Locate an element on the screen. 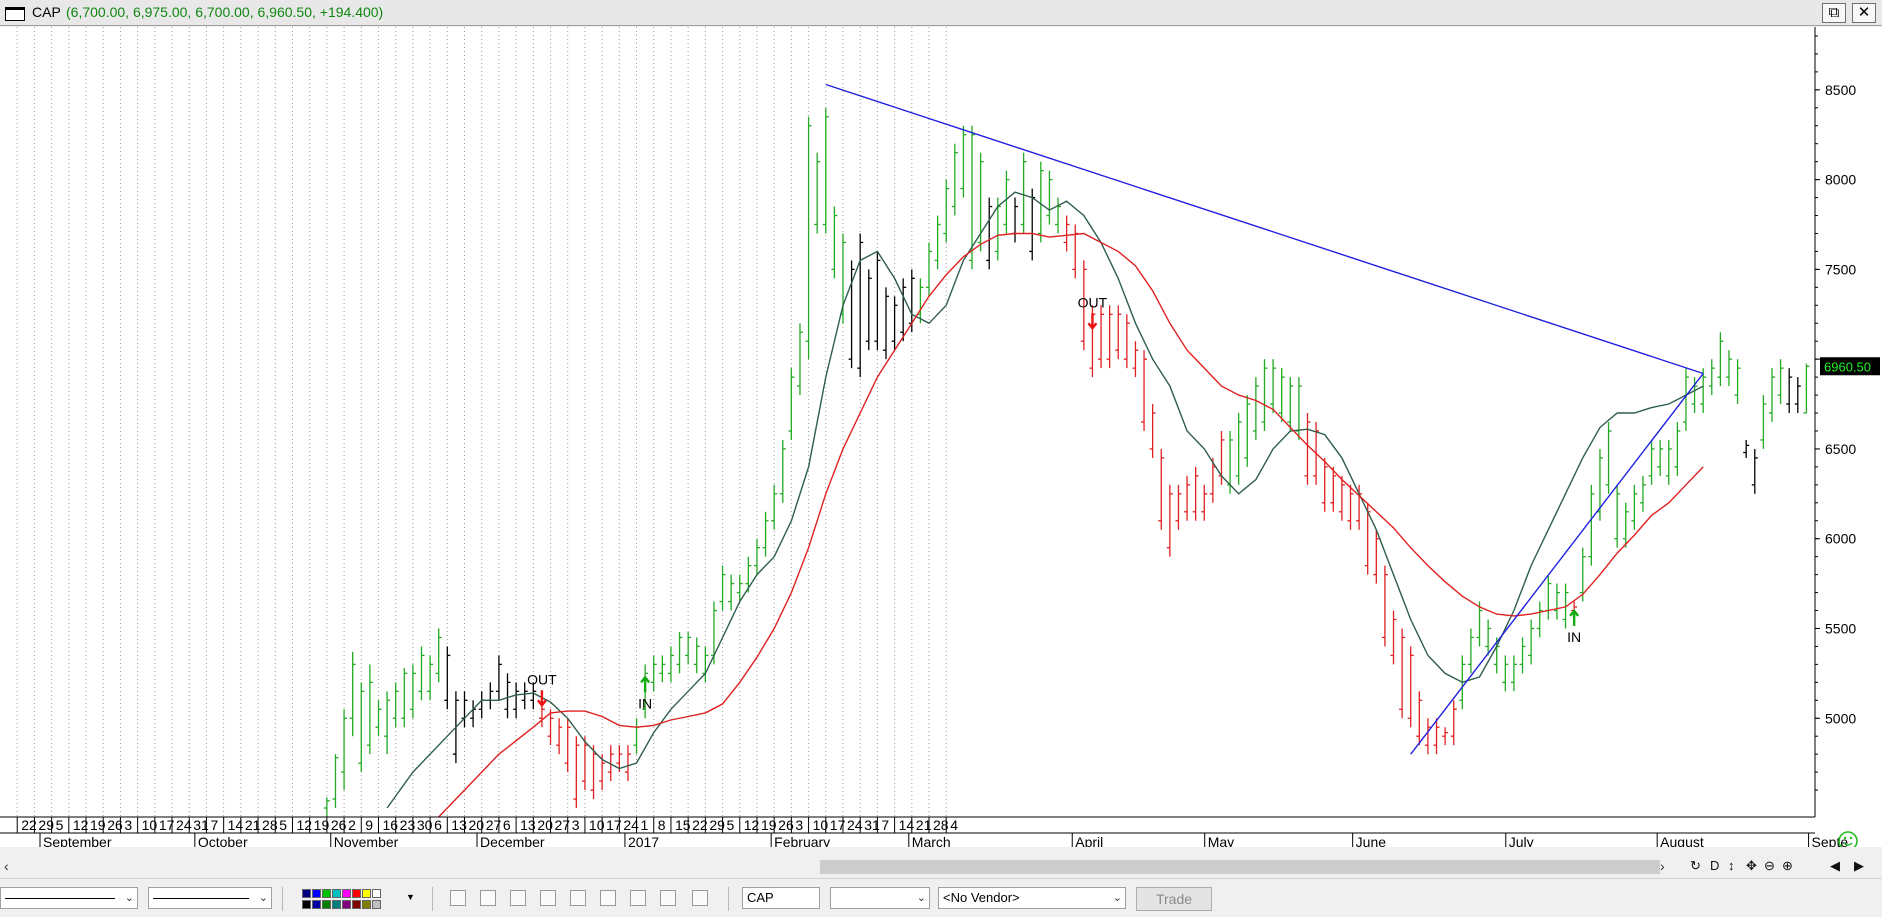 Image resolution: width=1882 pixels, height=917 pixels. week-label: 10 is located at coordinates (150, 825).